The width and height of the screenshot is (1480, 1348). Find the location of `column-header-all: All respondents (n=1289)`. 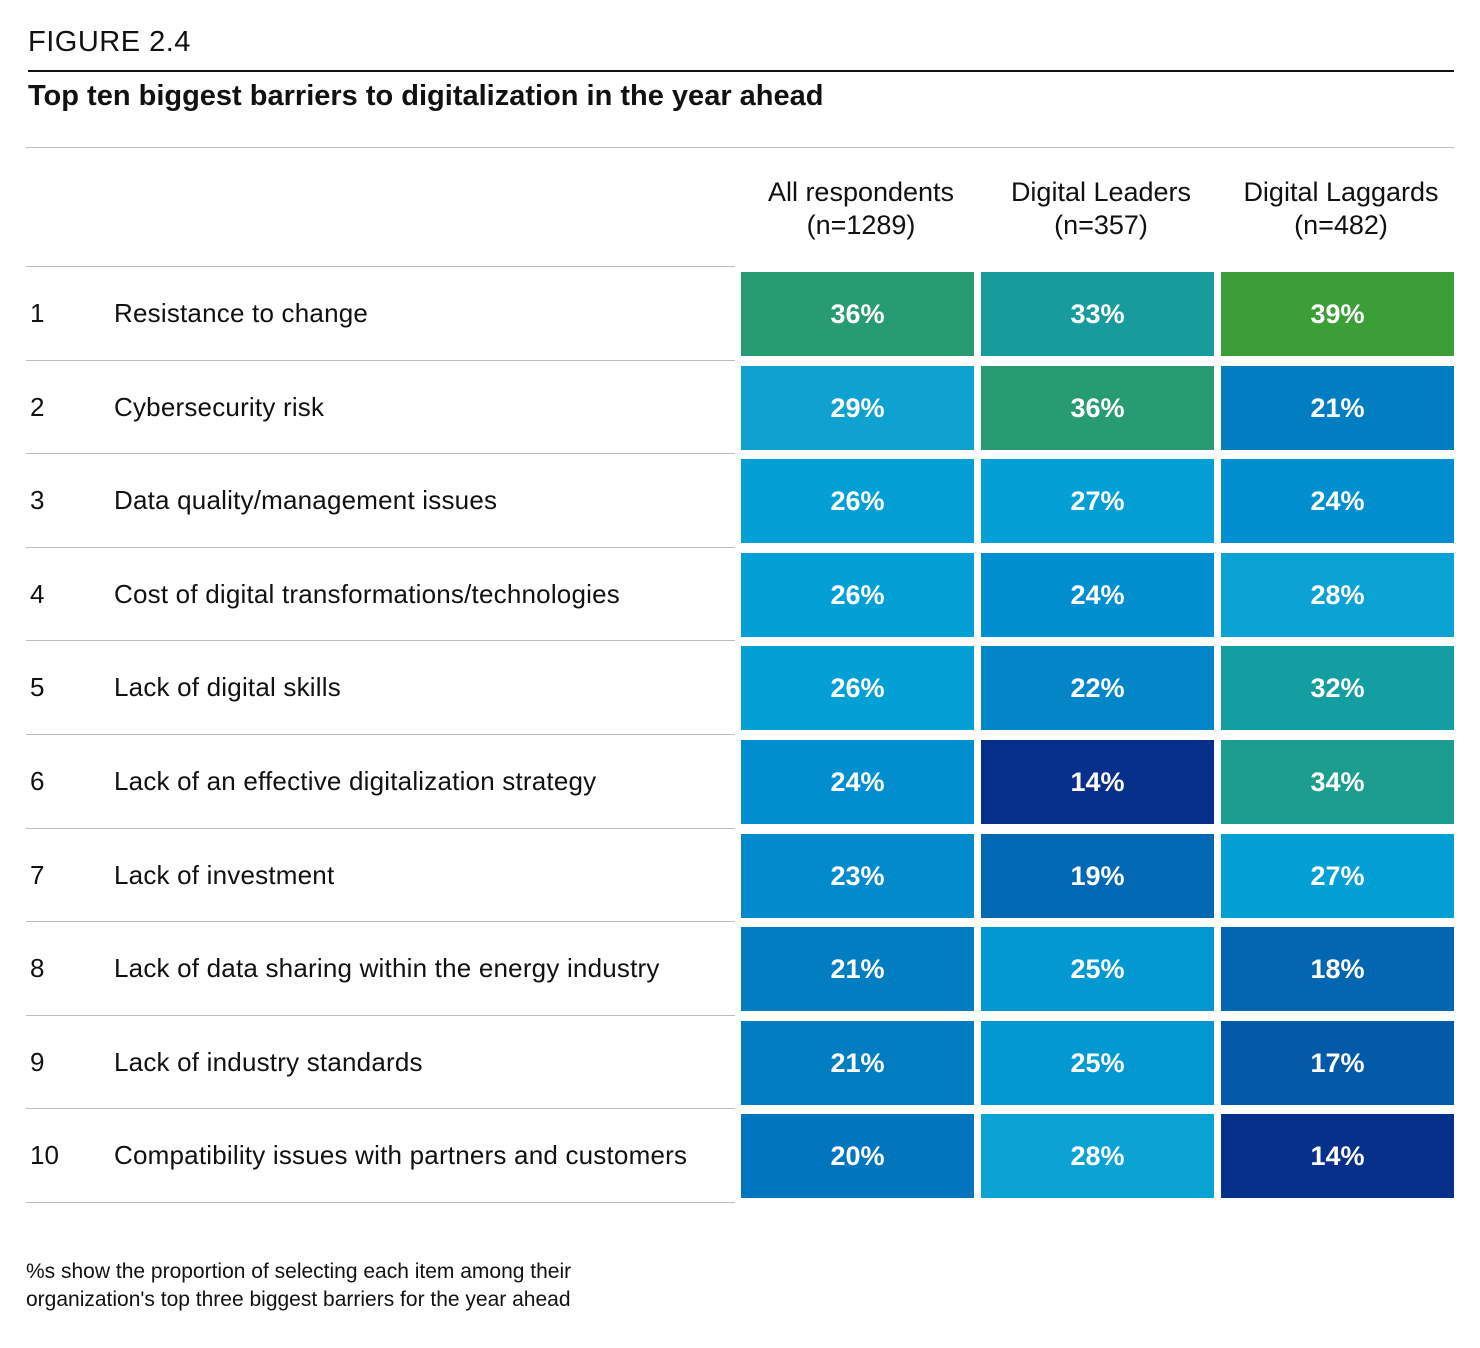

column-header-all: All respondents (n=1289) is located at coordinates (861, 209).